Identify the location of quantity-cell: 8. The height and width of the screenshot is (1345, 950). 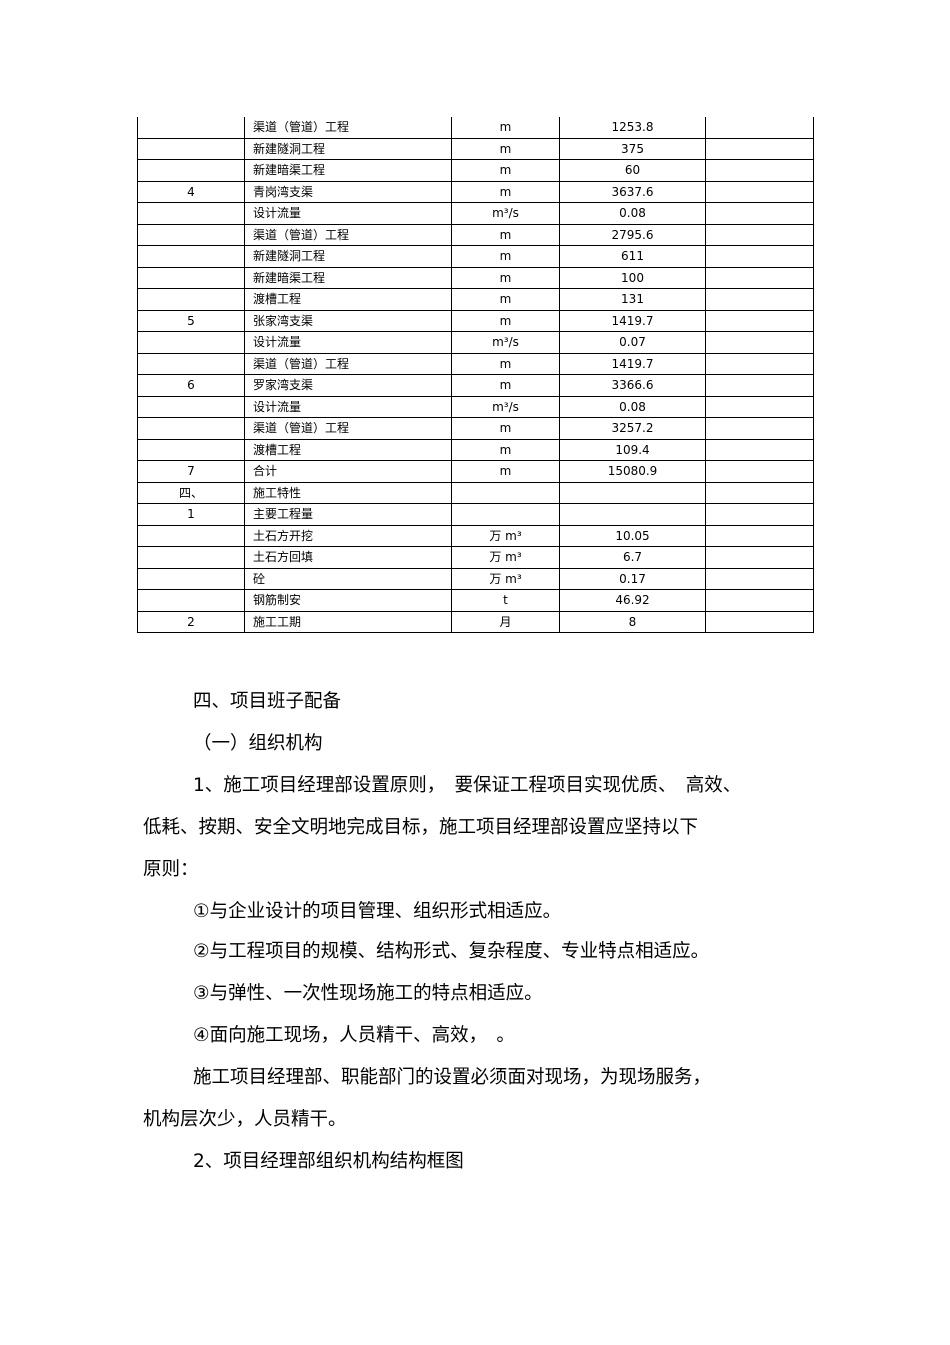
(632, 621).